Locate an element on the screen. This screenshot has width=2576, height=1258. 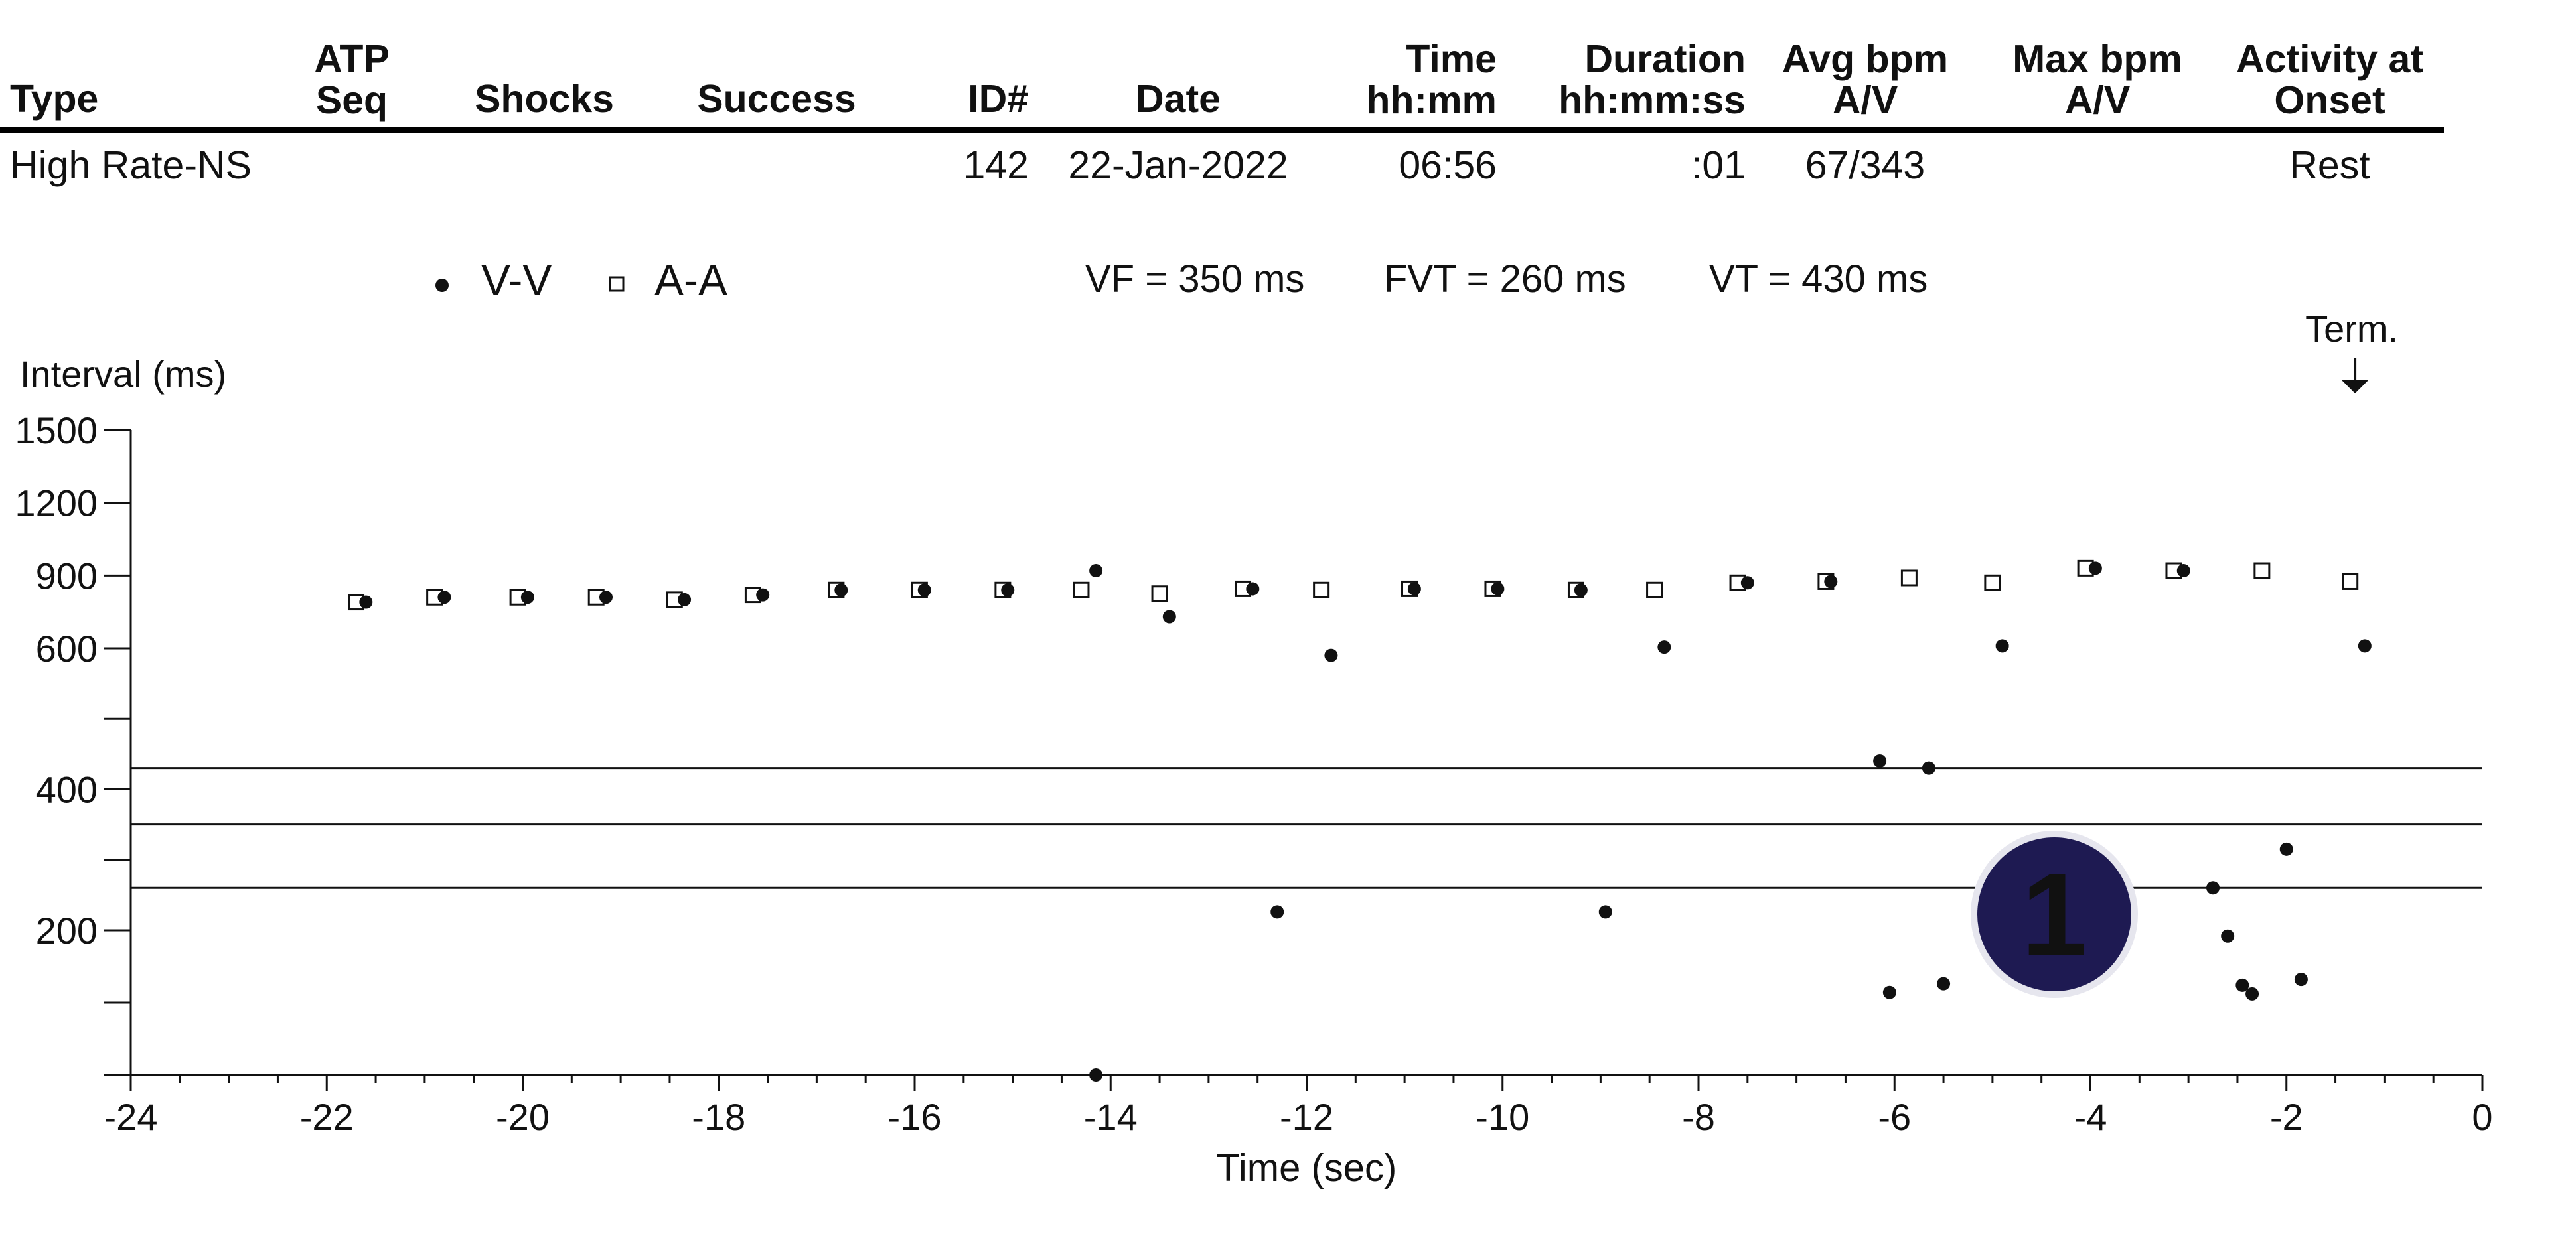
header-line: Activity at is located at coordinates (2330, 59).